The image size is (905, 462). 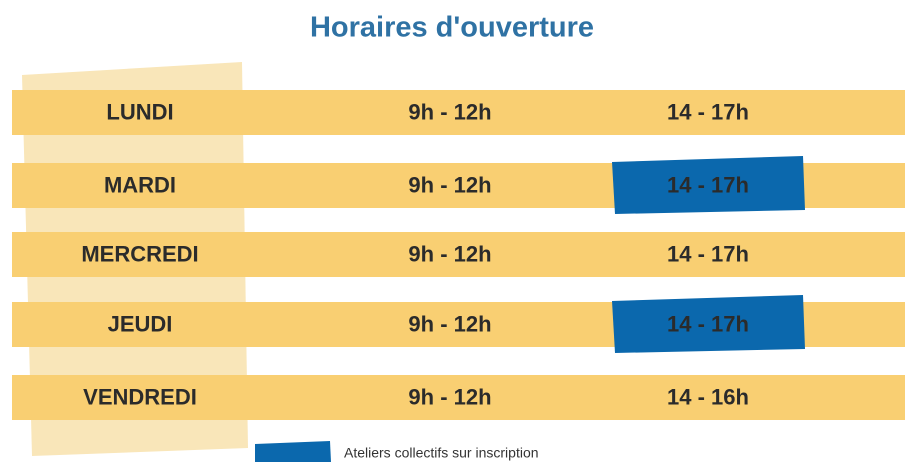 I want to click on day-label: JEUDI, so click(x=140, y=323).